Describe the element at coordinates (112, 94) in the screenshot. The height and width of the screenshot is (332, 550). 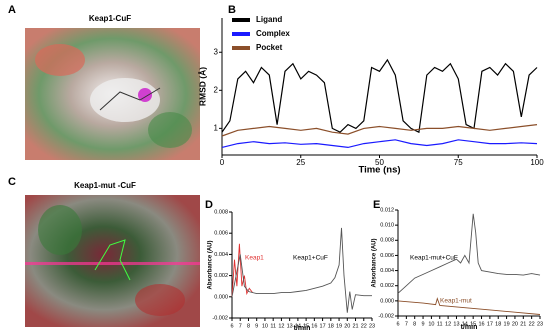
I see `image-a` at that location.